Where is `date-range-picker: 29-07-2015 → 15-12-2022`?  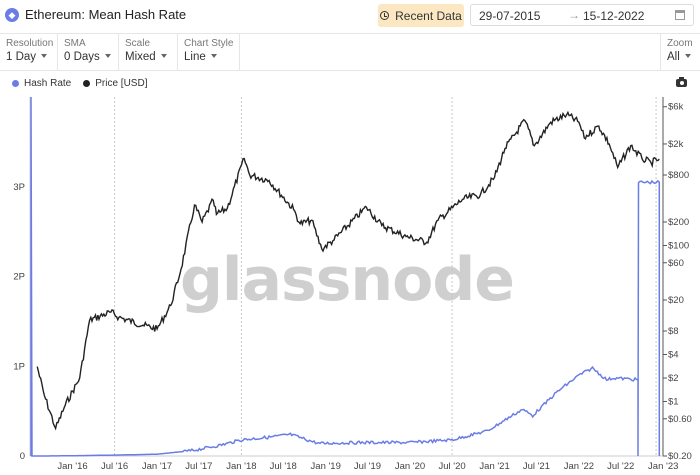 date-range-picker: 29-07-2015 → 15-12-2022 is located at coordinates (582, 15).